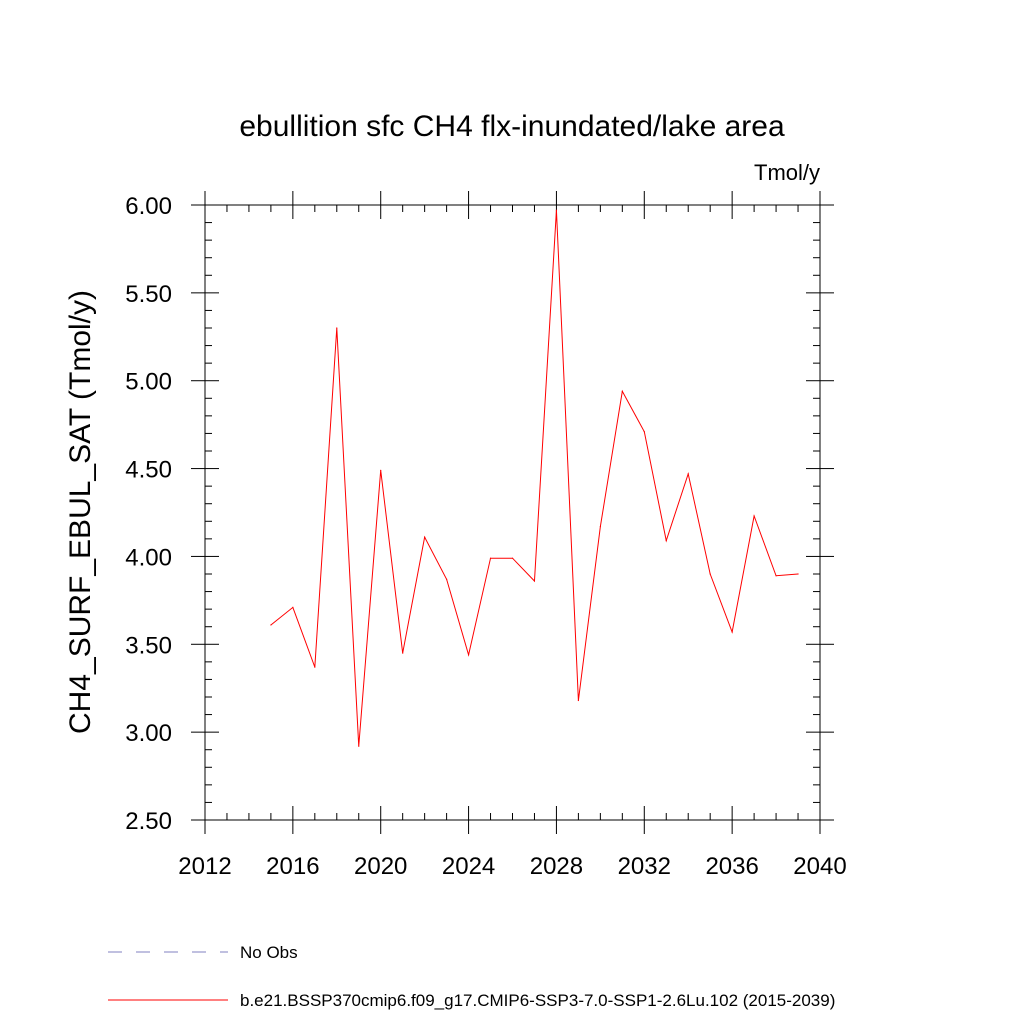 Image resolution: width=1024 pixels, height=1029 pixels. Describe the element at coordinates (468, 866) in the screenshot. I see `x-tick-label: 2024` at that location.